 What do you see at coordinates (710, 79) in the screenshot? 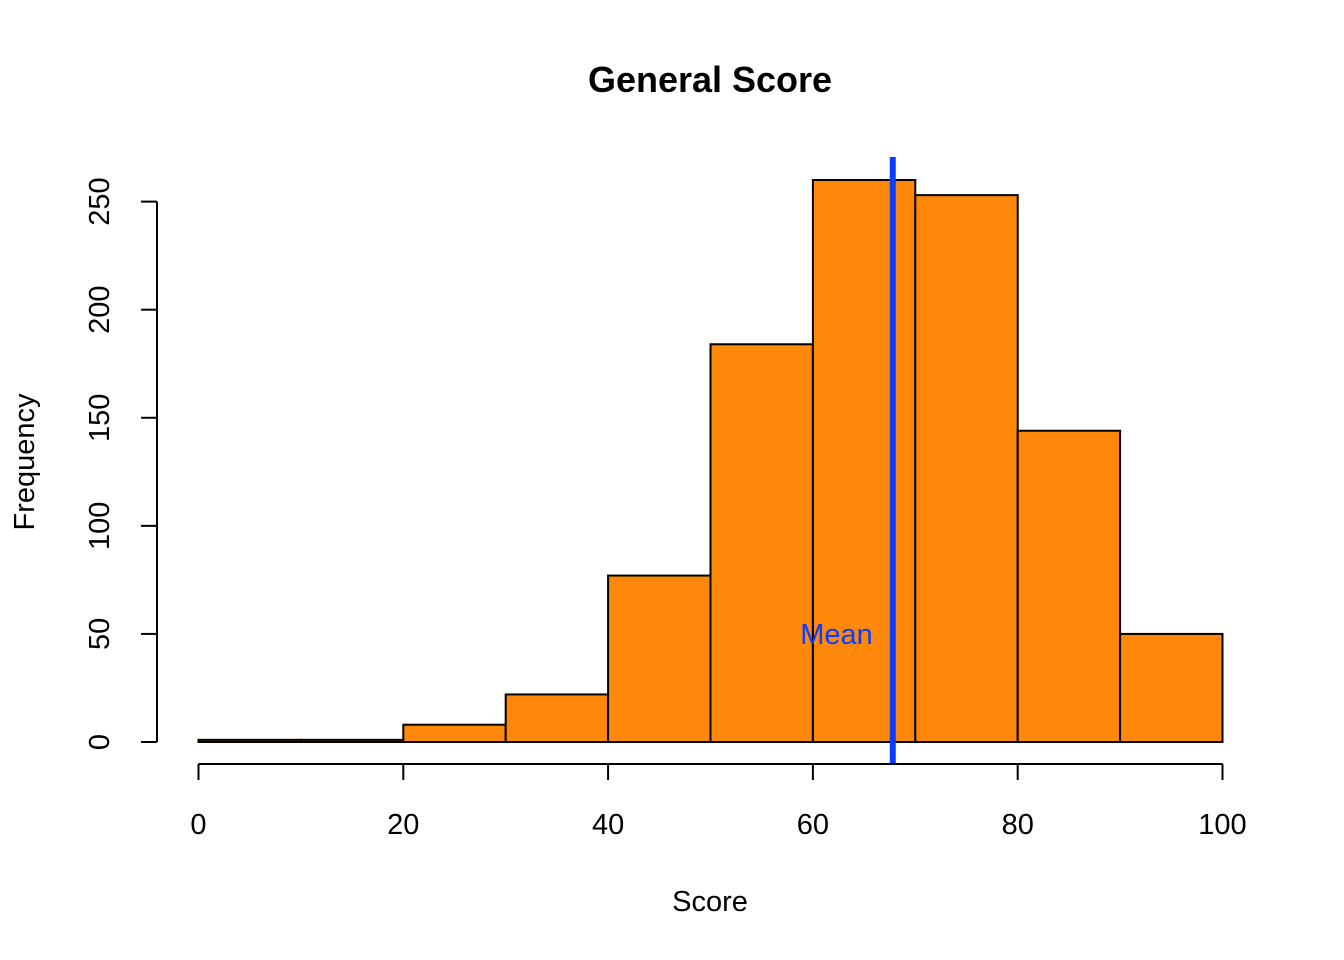
I see `chart-title: General Score` at bounding box center [710, 79].